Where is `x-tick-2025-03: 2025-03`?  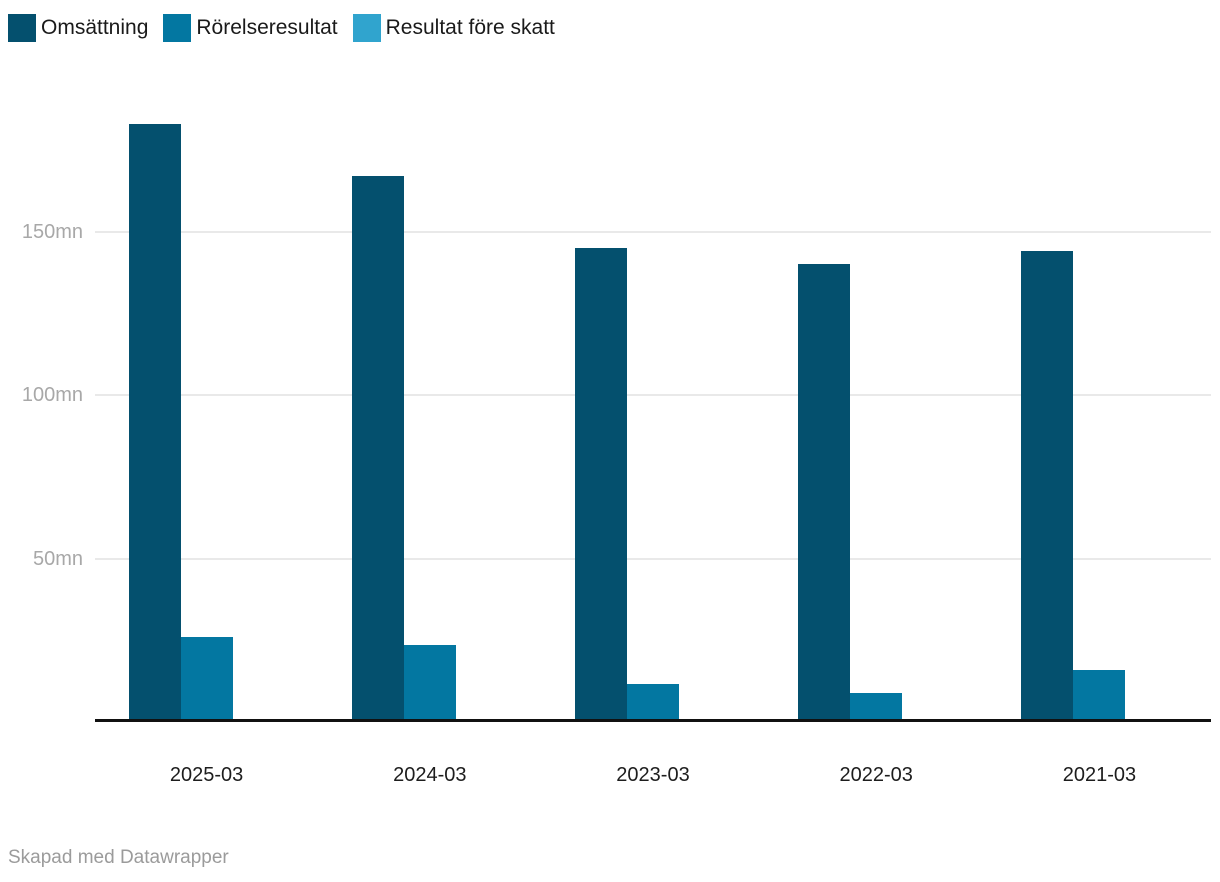
x-tick-2025-03: 2025-03 is located at coordinates (206, 775).